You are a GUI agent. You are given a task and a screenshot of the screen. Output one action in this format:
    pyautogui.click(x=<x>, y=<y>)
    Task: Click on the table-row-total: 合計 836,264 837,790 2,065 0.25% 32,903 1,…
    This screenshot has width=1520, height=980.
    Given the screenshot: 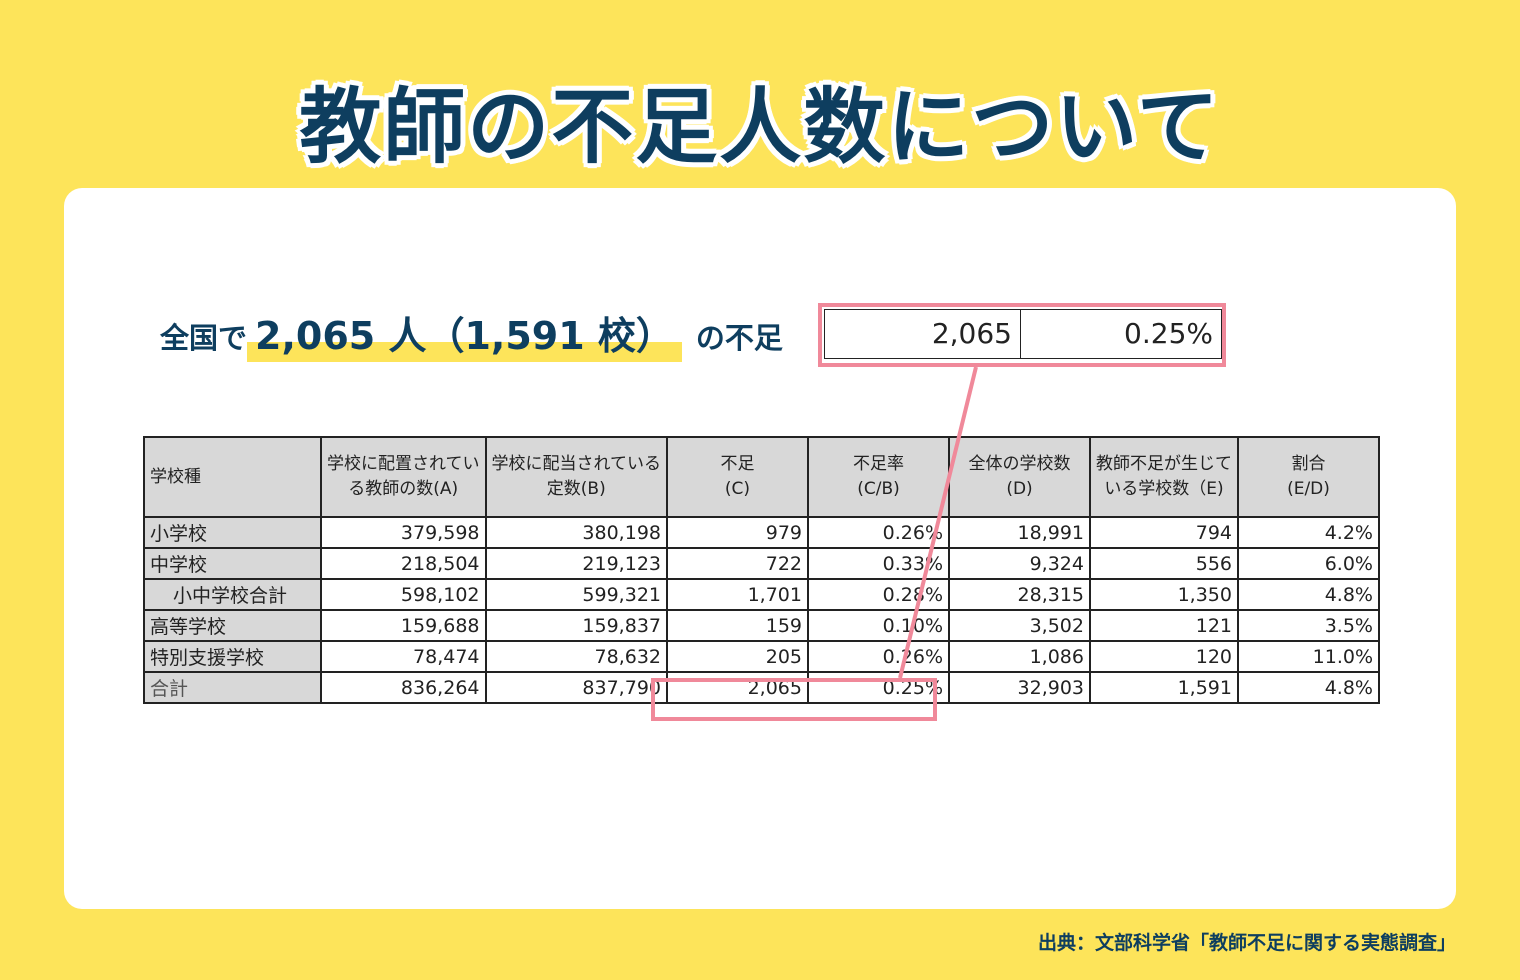 What is the action you would take?
    pyautogui.click(x=761, y=687)
    